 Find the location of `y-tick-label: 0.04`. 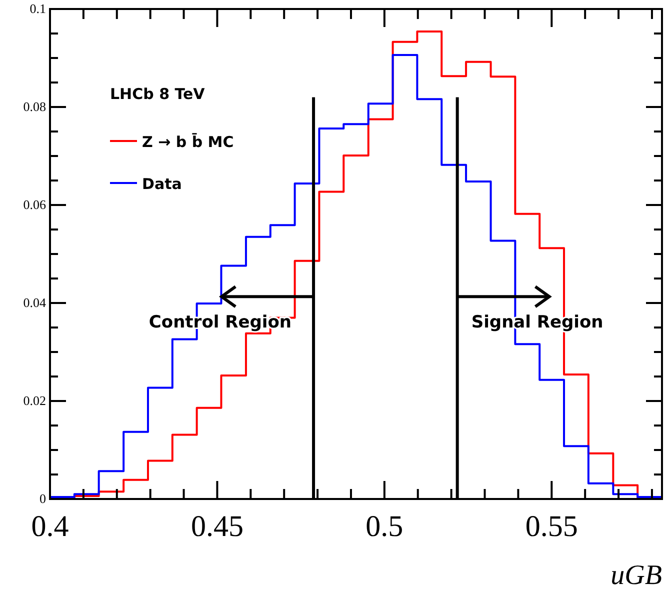

y-tick-label: 0.04 is located at coordinates (34, 302).